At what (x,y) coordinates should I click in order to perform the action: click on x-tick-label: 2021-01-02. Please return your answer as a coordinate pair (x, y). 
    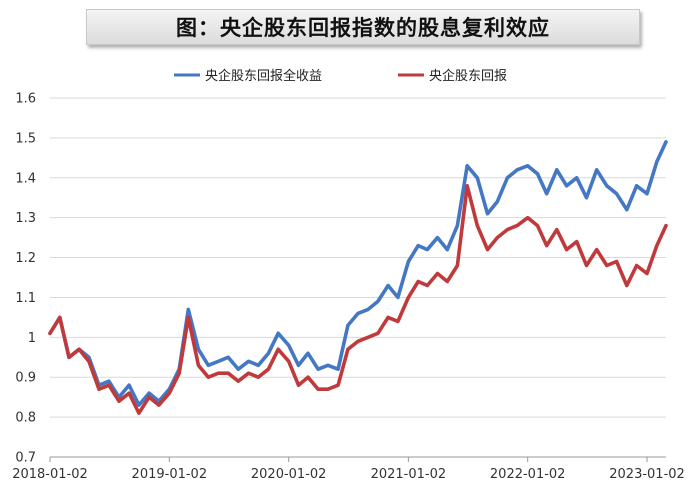
    Looking at the image, I should click on (409, 474).